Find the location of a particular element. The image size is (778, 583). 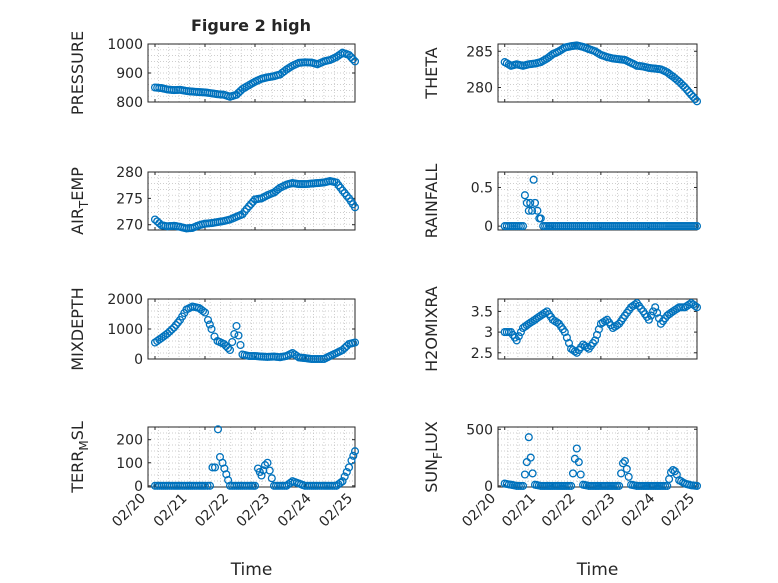

y-tick-label: 0 is located at coordinates (488, 487).